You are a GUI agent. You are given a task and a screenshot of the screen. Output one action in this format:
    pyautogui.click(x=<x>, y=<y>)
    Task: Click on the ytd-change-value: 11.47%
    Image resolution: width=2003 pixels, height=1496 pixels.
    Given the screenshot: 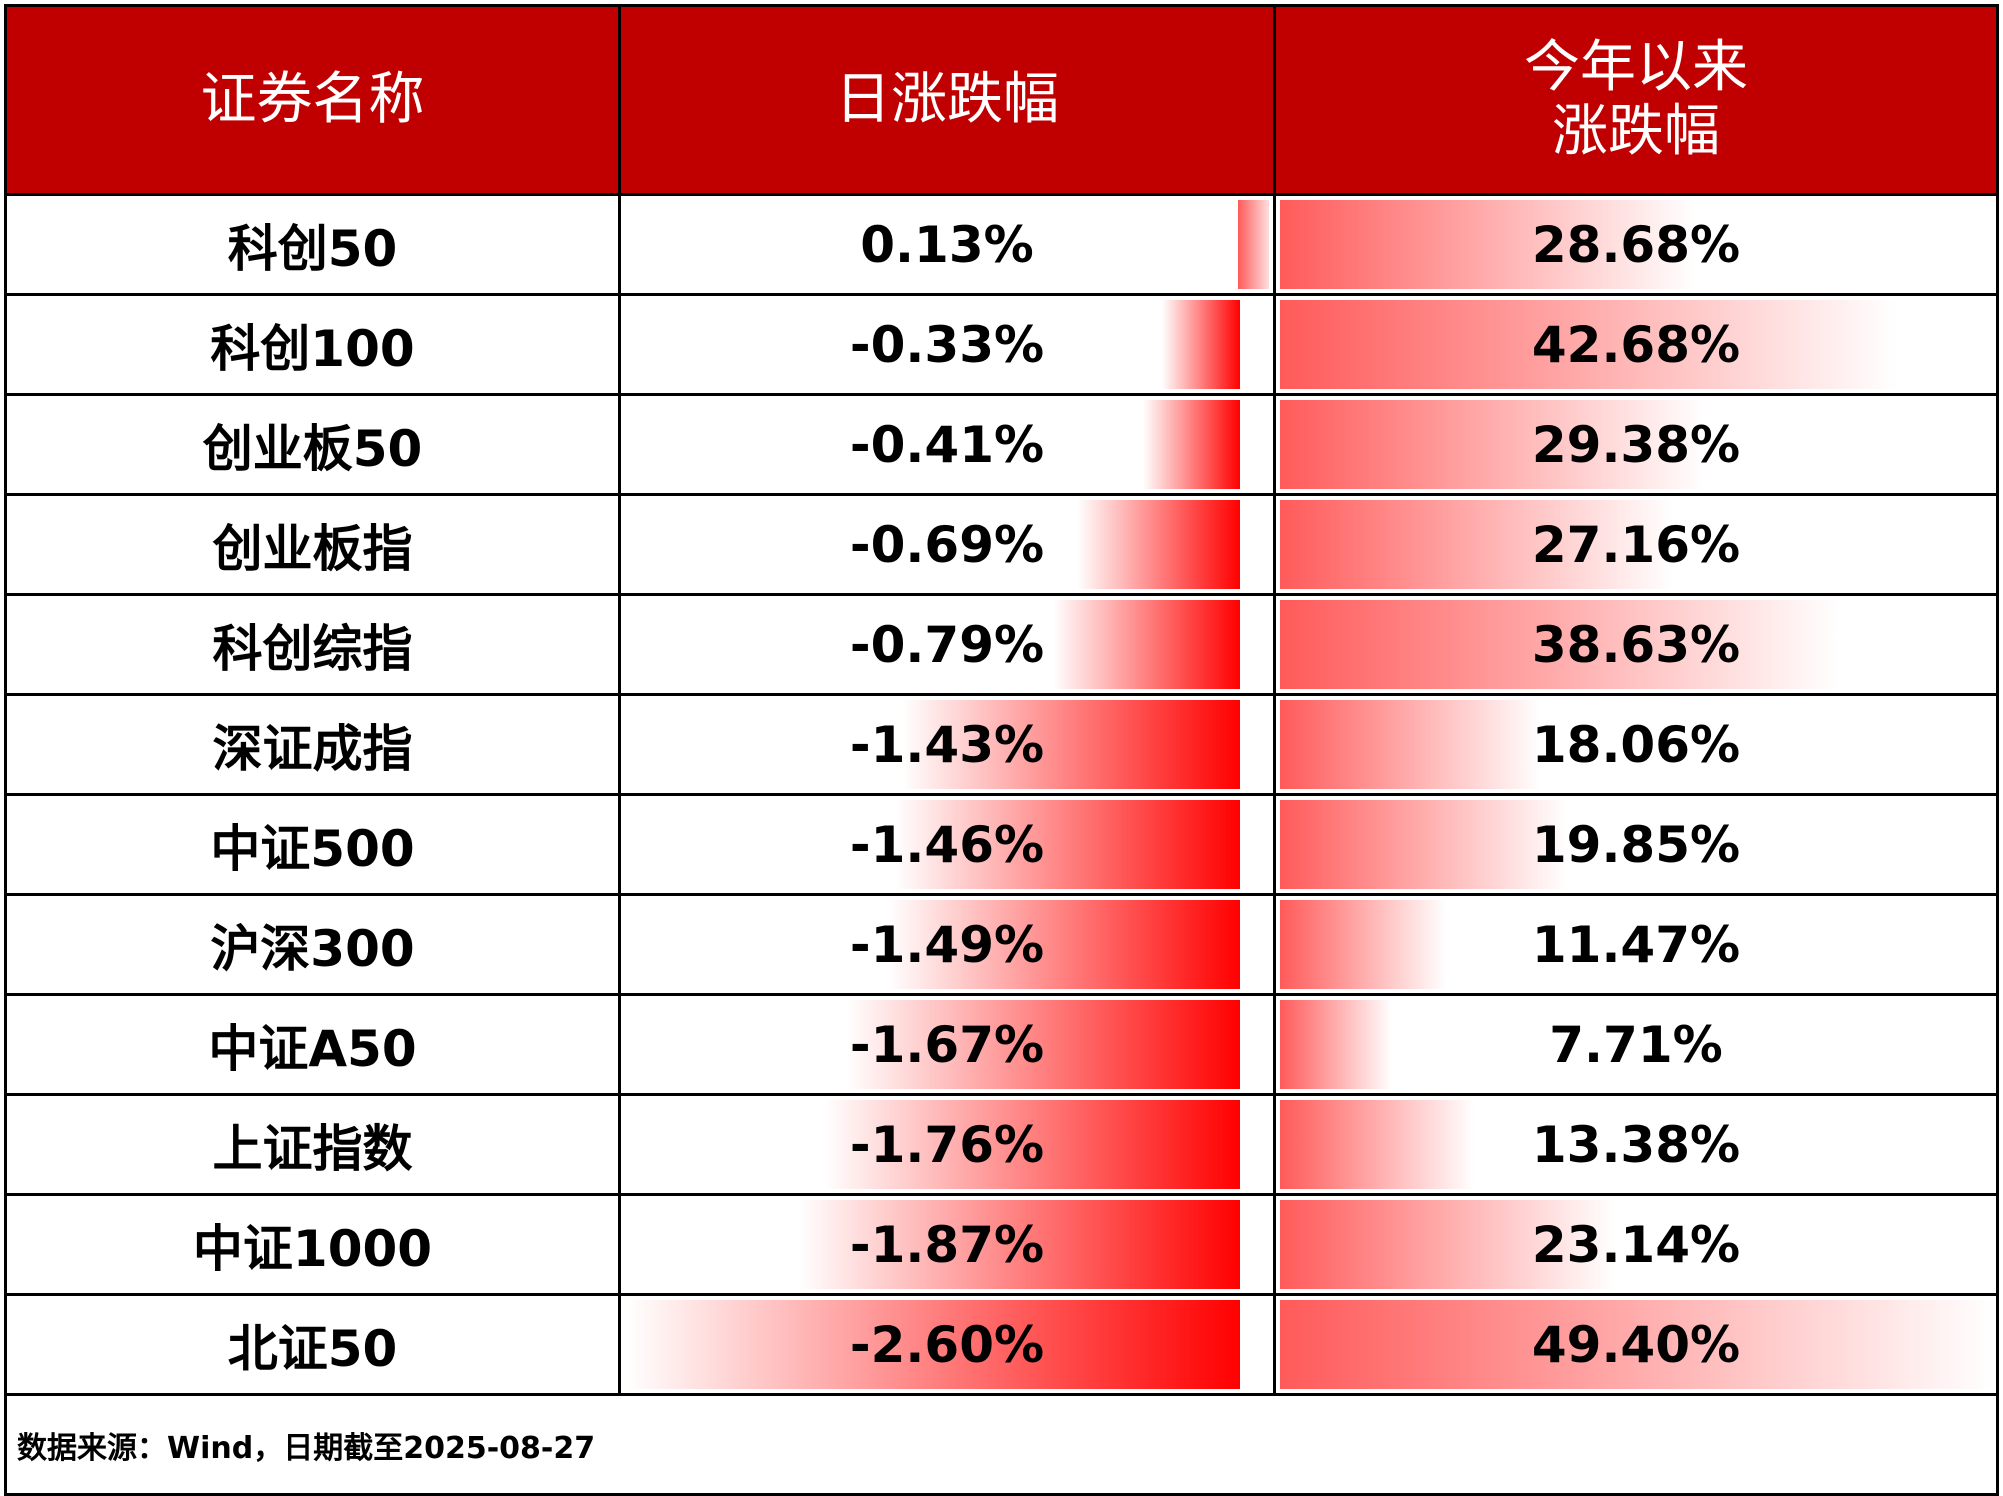 What is the action you would take?
    pyautogui.click(x=1636, y=944)
    